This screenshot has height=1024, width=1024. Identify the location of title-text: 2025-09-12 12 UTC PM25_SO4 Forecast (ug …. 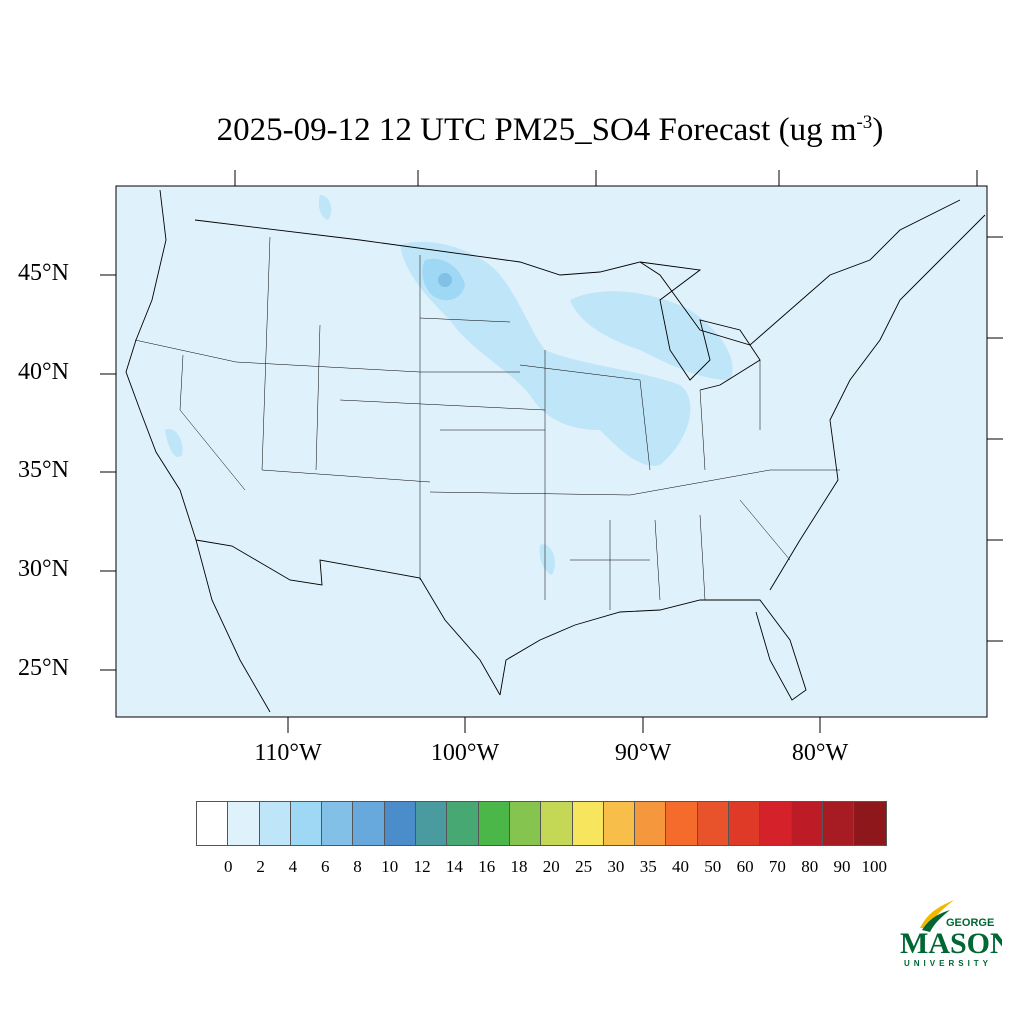
(536, 130).